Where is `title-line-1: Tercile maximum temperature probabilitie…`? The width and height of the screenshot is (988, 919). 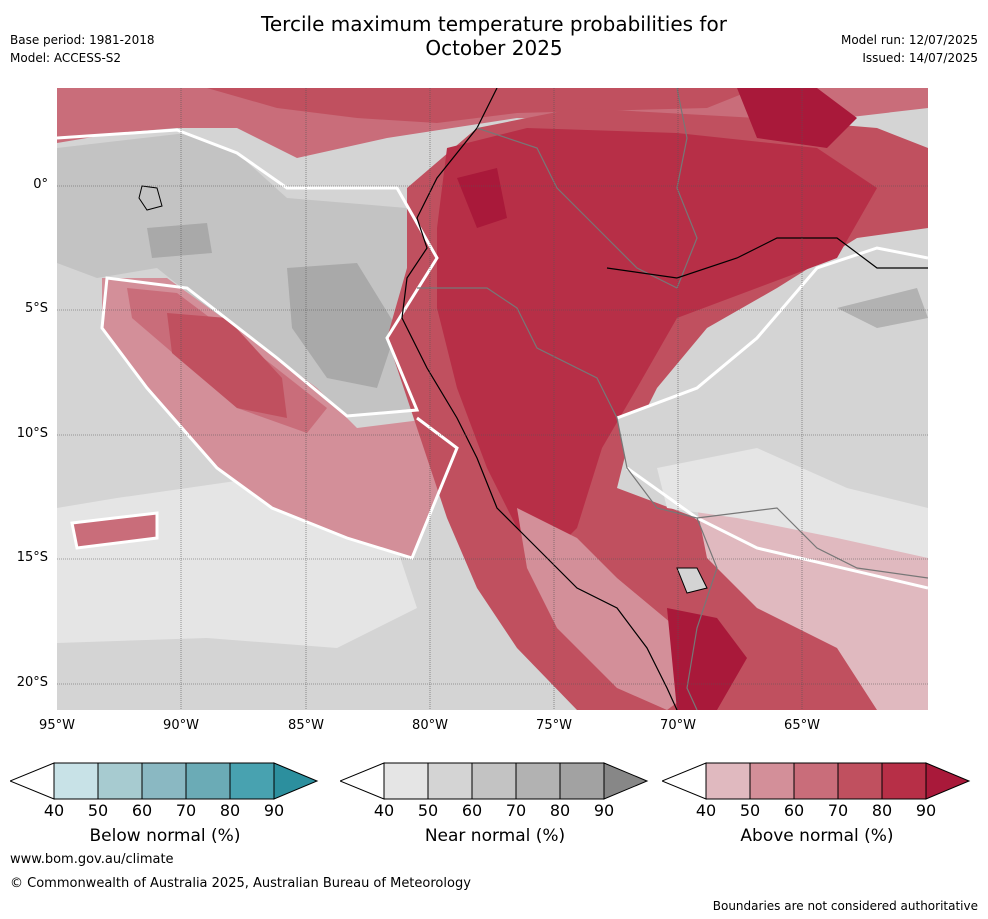
title-line-1: Tercile maximum temperature probabilitie… is located at coordinates (494, 24).